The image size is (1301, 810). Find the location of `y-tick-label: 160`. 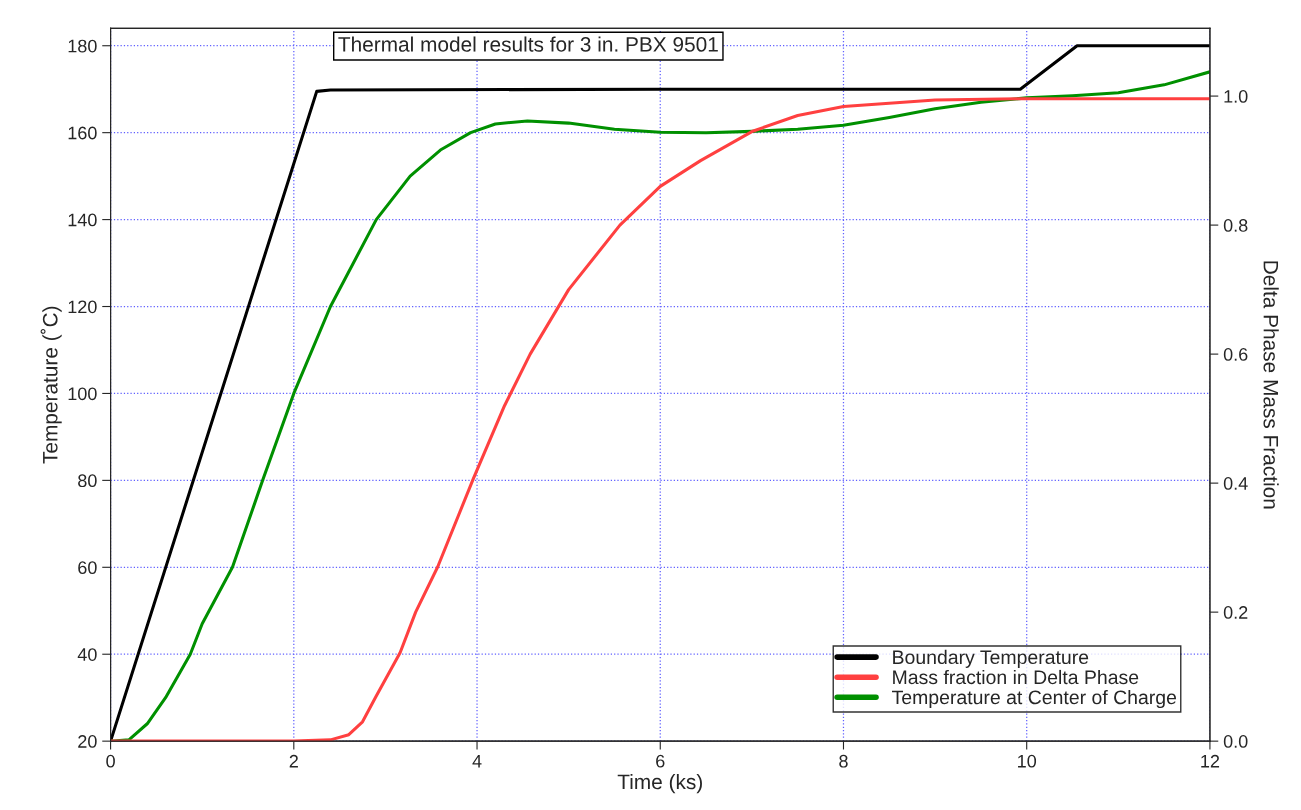

y-tick-label: 160 is located at coordinates (82, 133).